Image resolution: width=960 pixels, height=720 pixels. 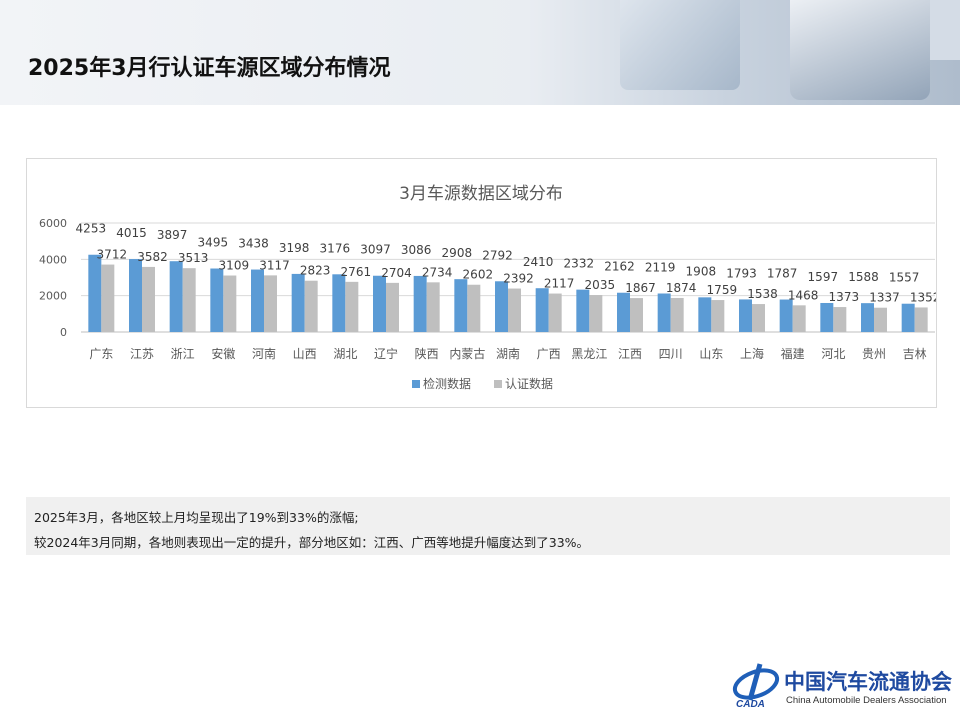 What do you see at coordinates (671, 354) in the screenshot?
I see `x-tick-label: 四川` at bounding box center [671, 354].